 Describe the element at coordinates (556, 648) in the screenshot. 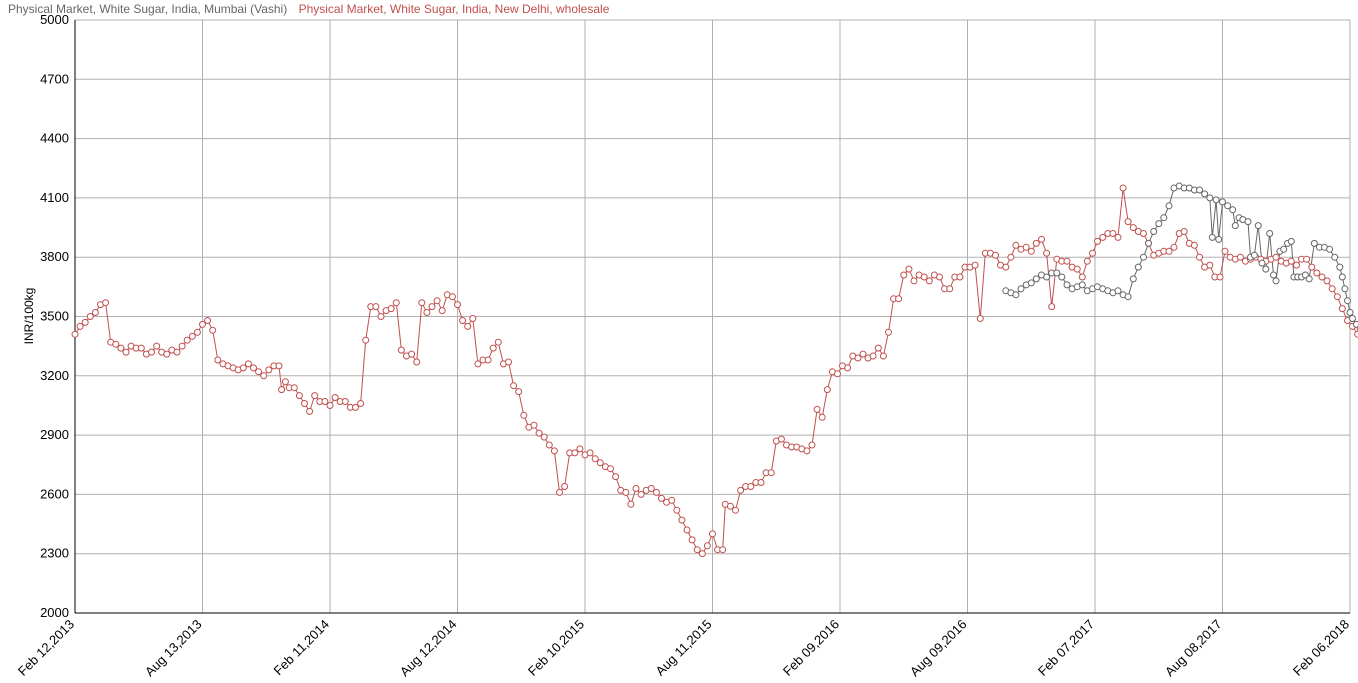

I see `x-tick-label: Feb 10,2015` at that location.